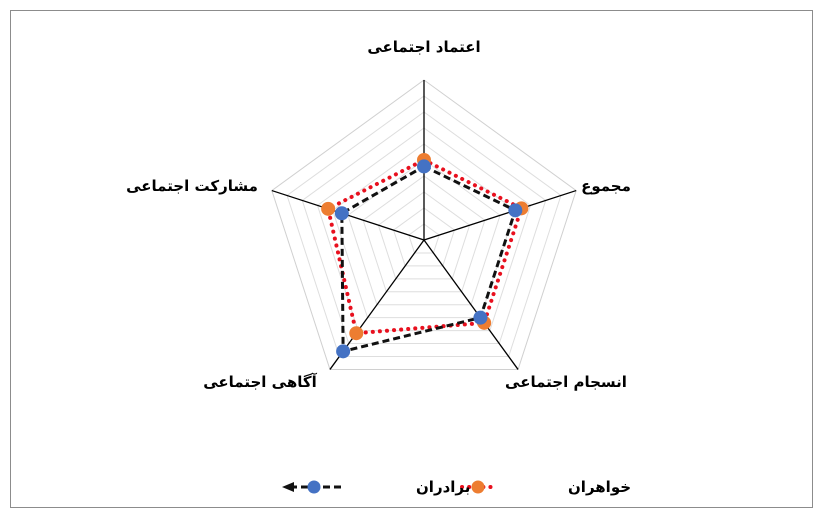 Image resolution: width=825 pixels, height=510 pixels. I want to click on axis-label-2: مجموع, so click(606, 186).